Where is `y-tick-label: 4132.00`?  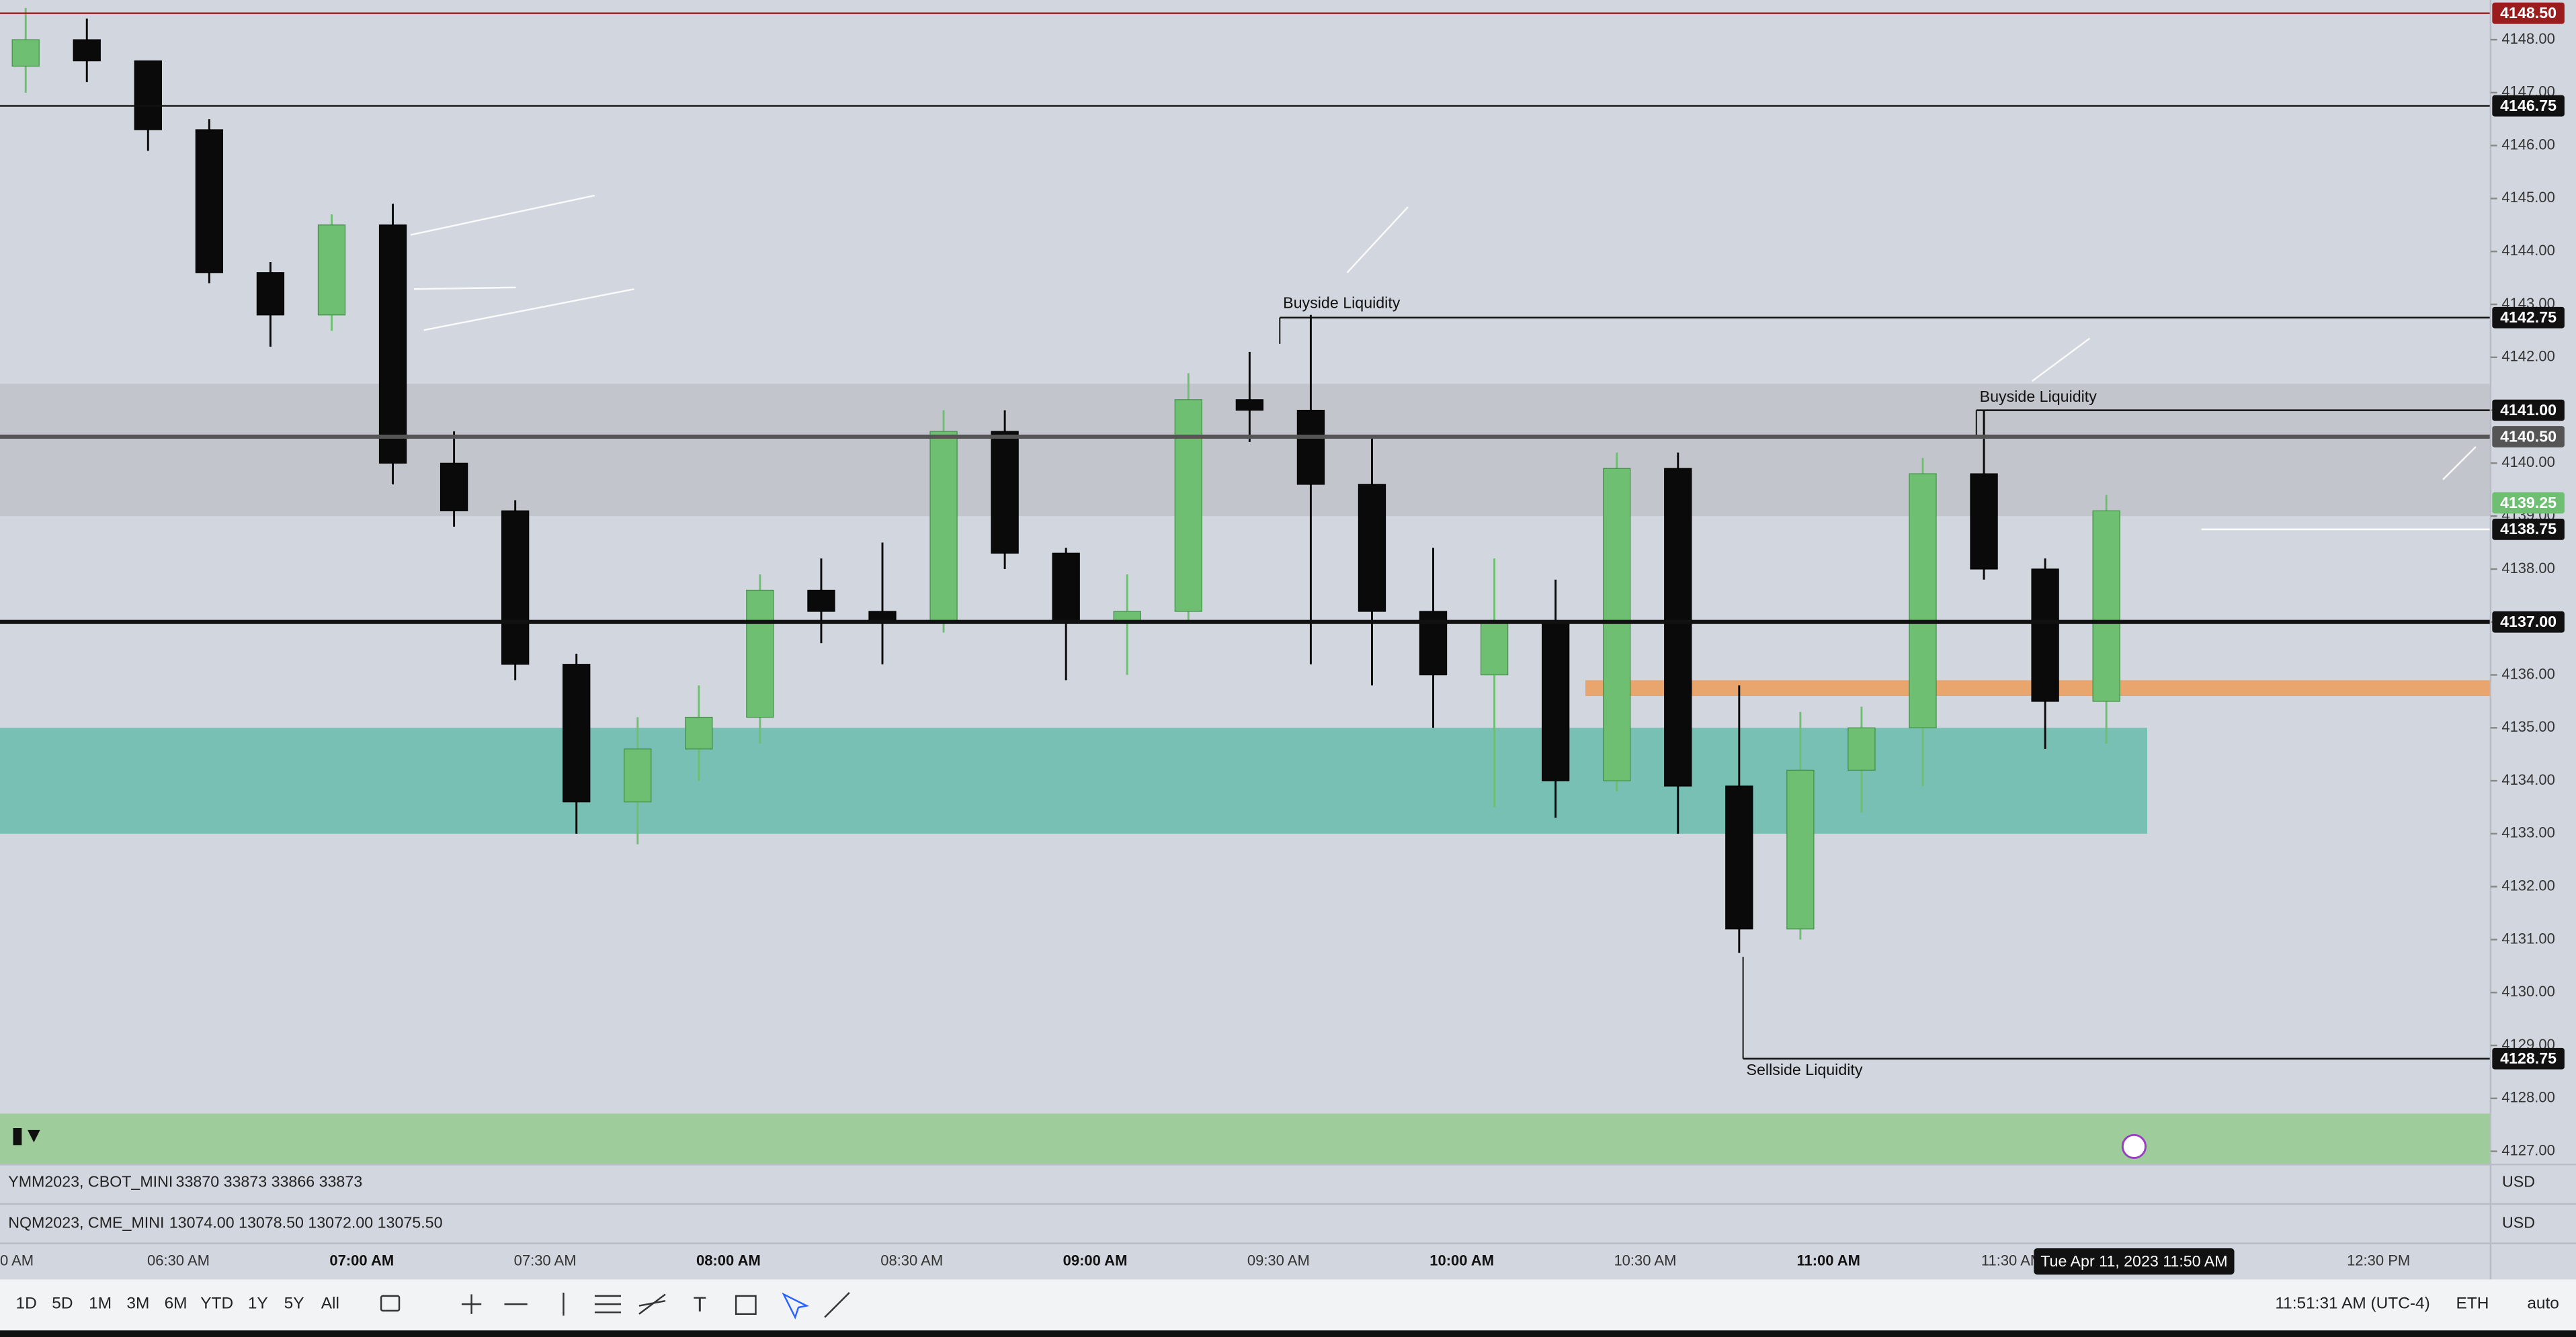
y-tick-label: 4132.00 is located at coordinates (2528, 885).